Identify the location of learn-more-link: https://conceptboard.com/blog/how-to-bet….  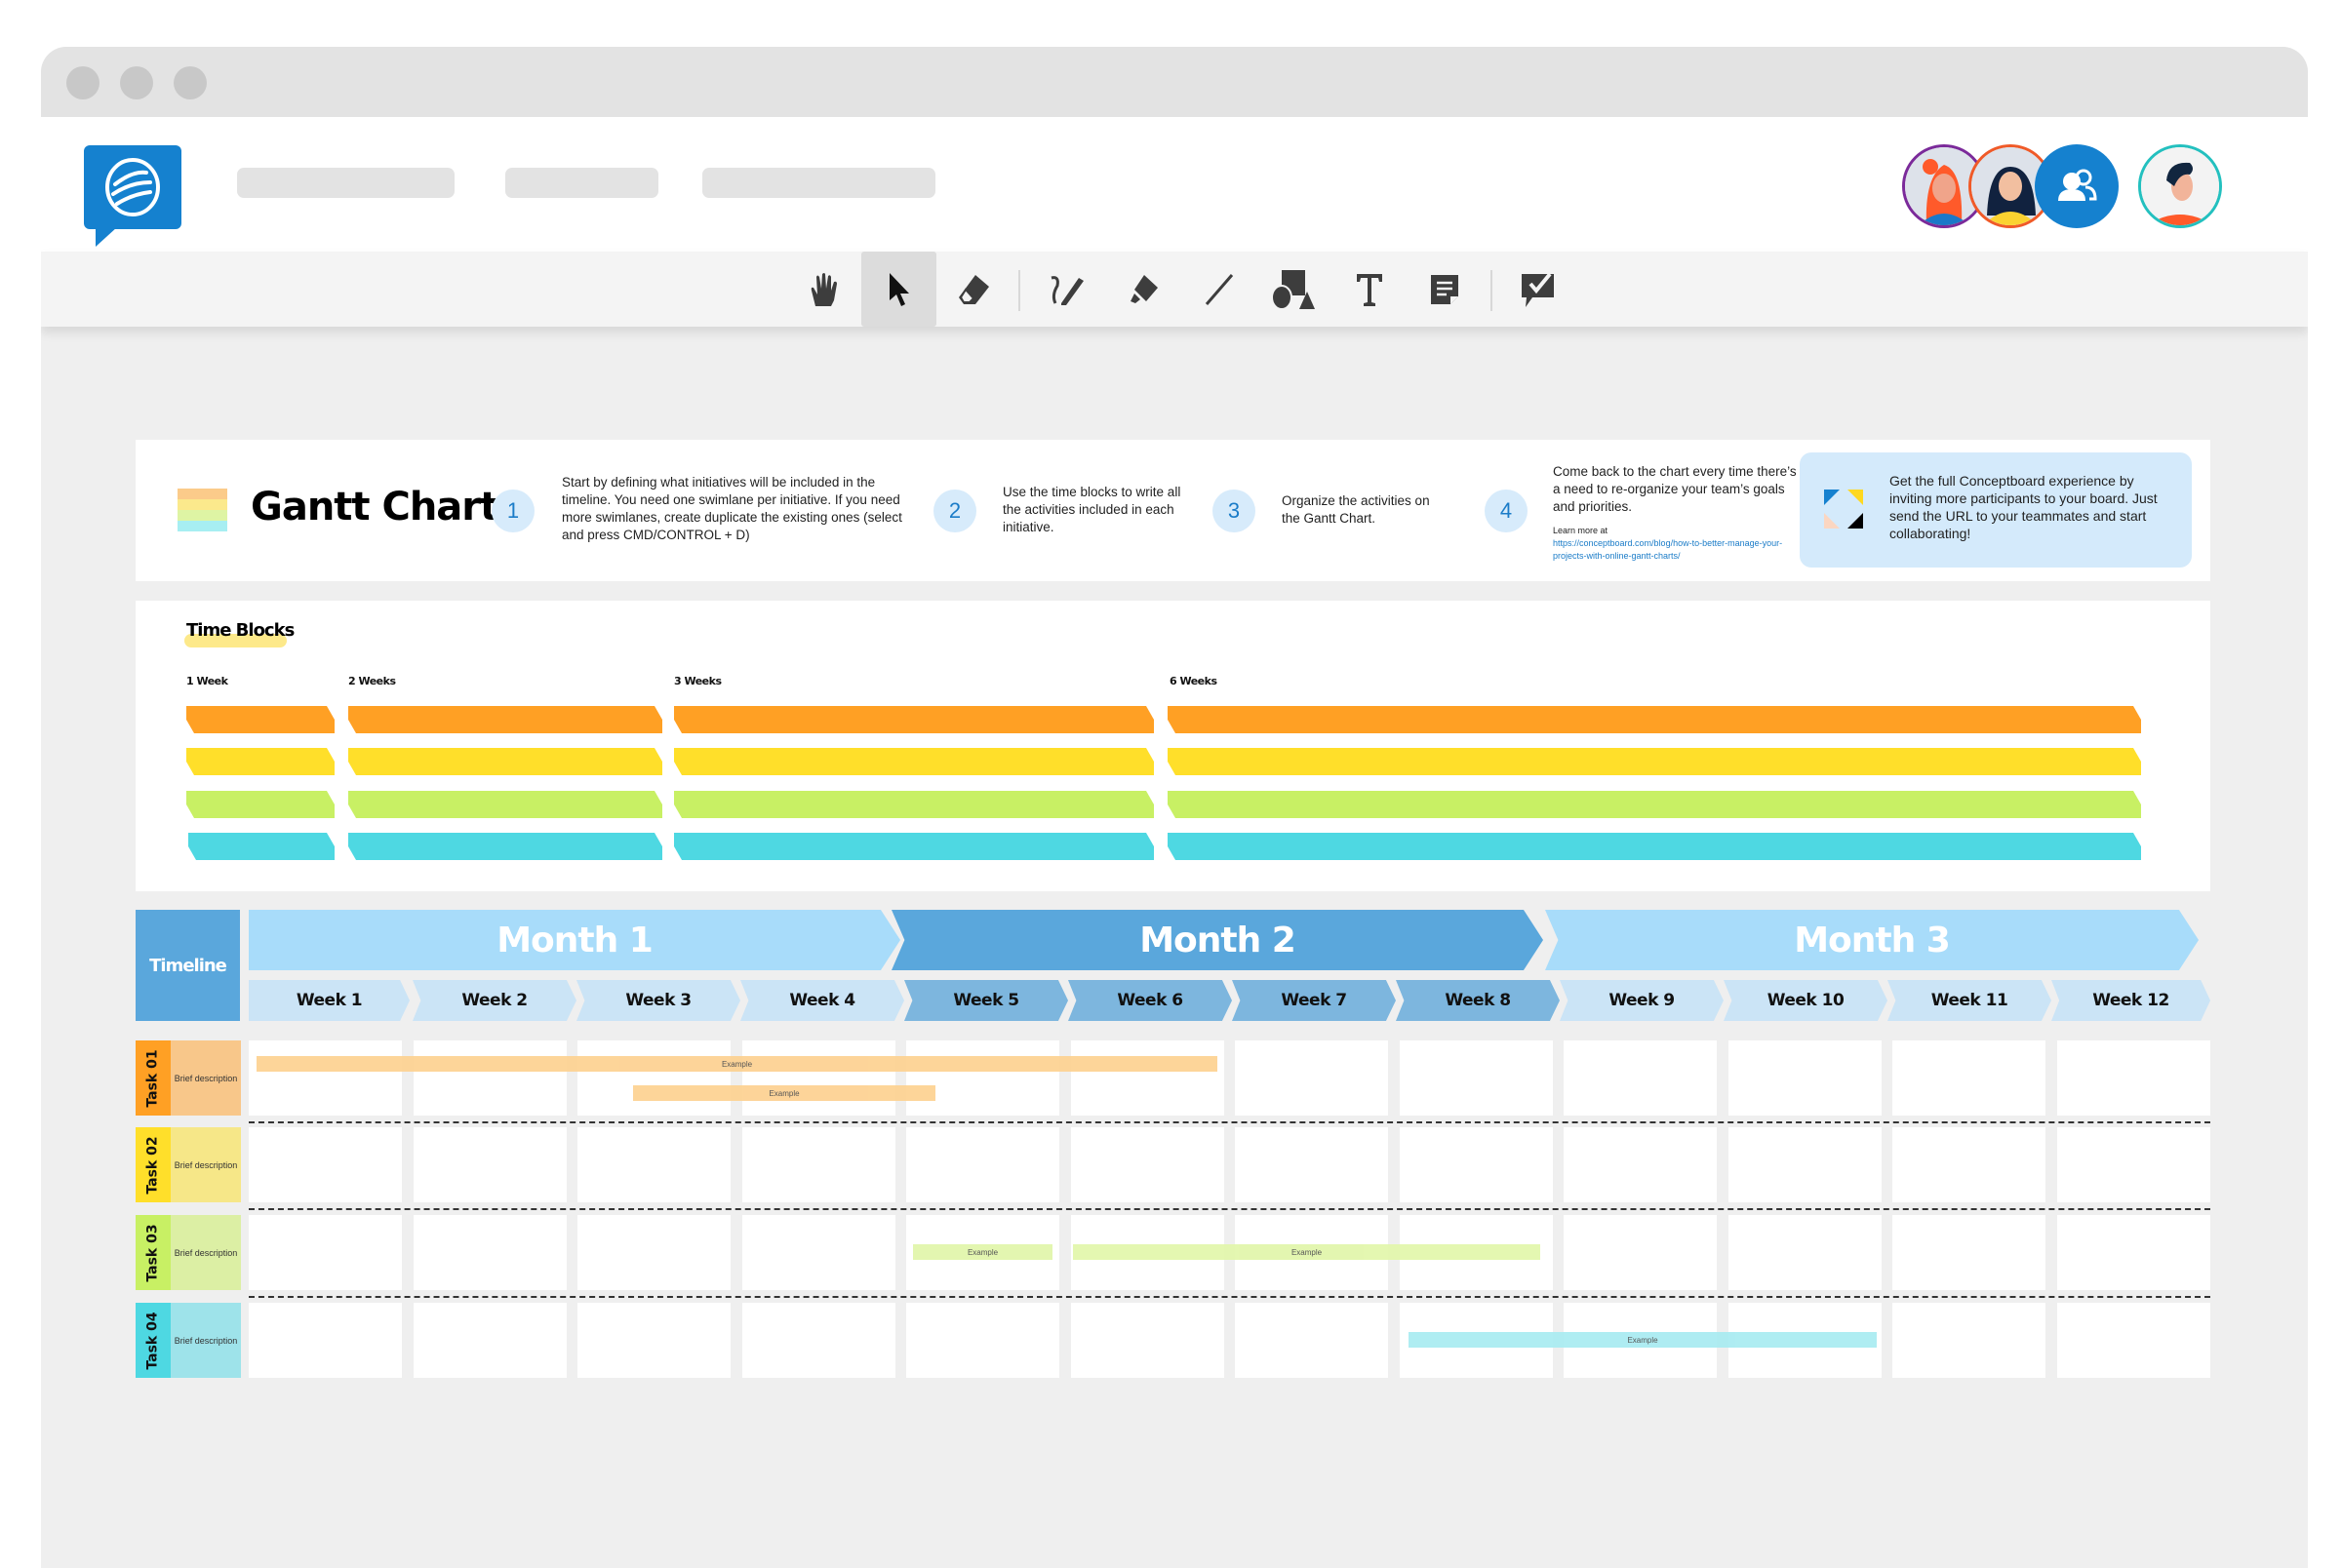
(1668, 549).